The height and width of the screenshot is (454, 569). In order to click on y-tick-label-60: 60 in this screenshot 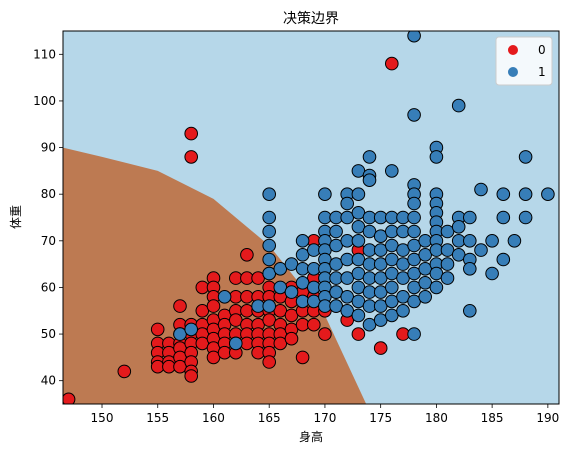, I will do `click(48, 287)`.